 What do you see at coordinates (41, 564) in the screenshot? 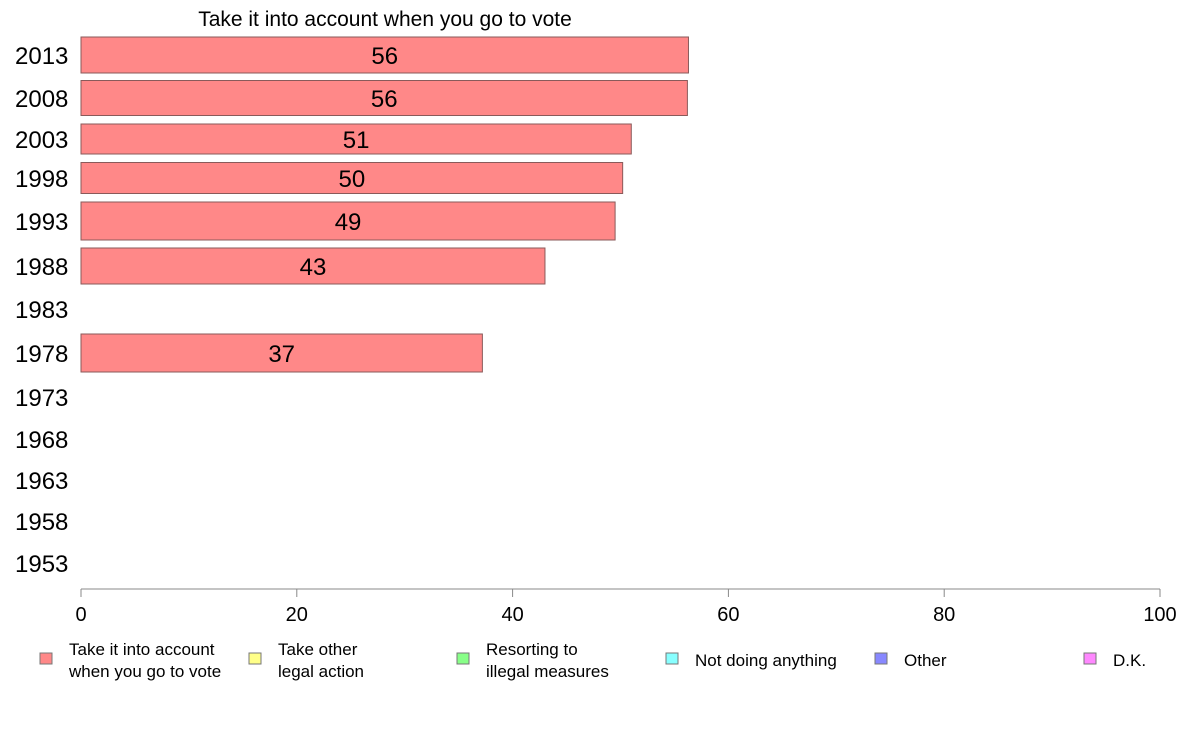
I see `y-tick-label: 1953` at bounding box center [41, 564].